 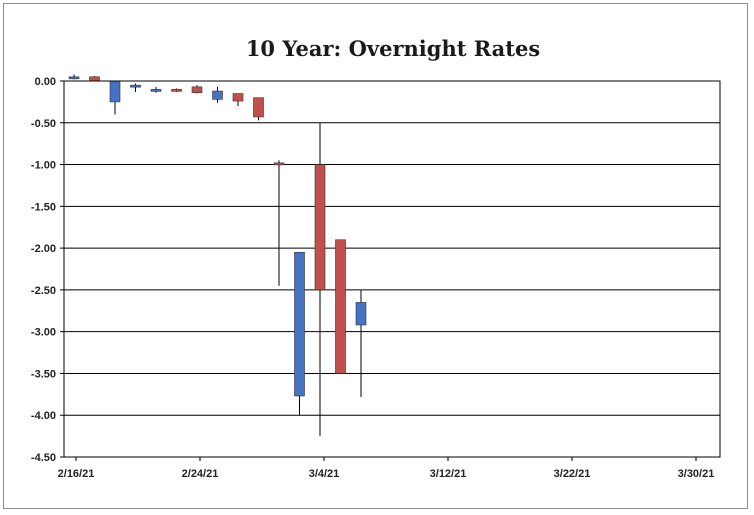 What do you see at coordinates (43, 416) in the screenshot?
I see `y-tick-label: -4.00` at bounding box center [43, 416].